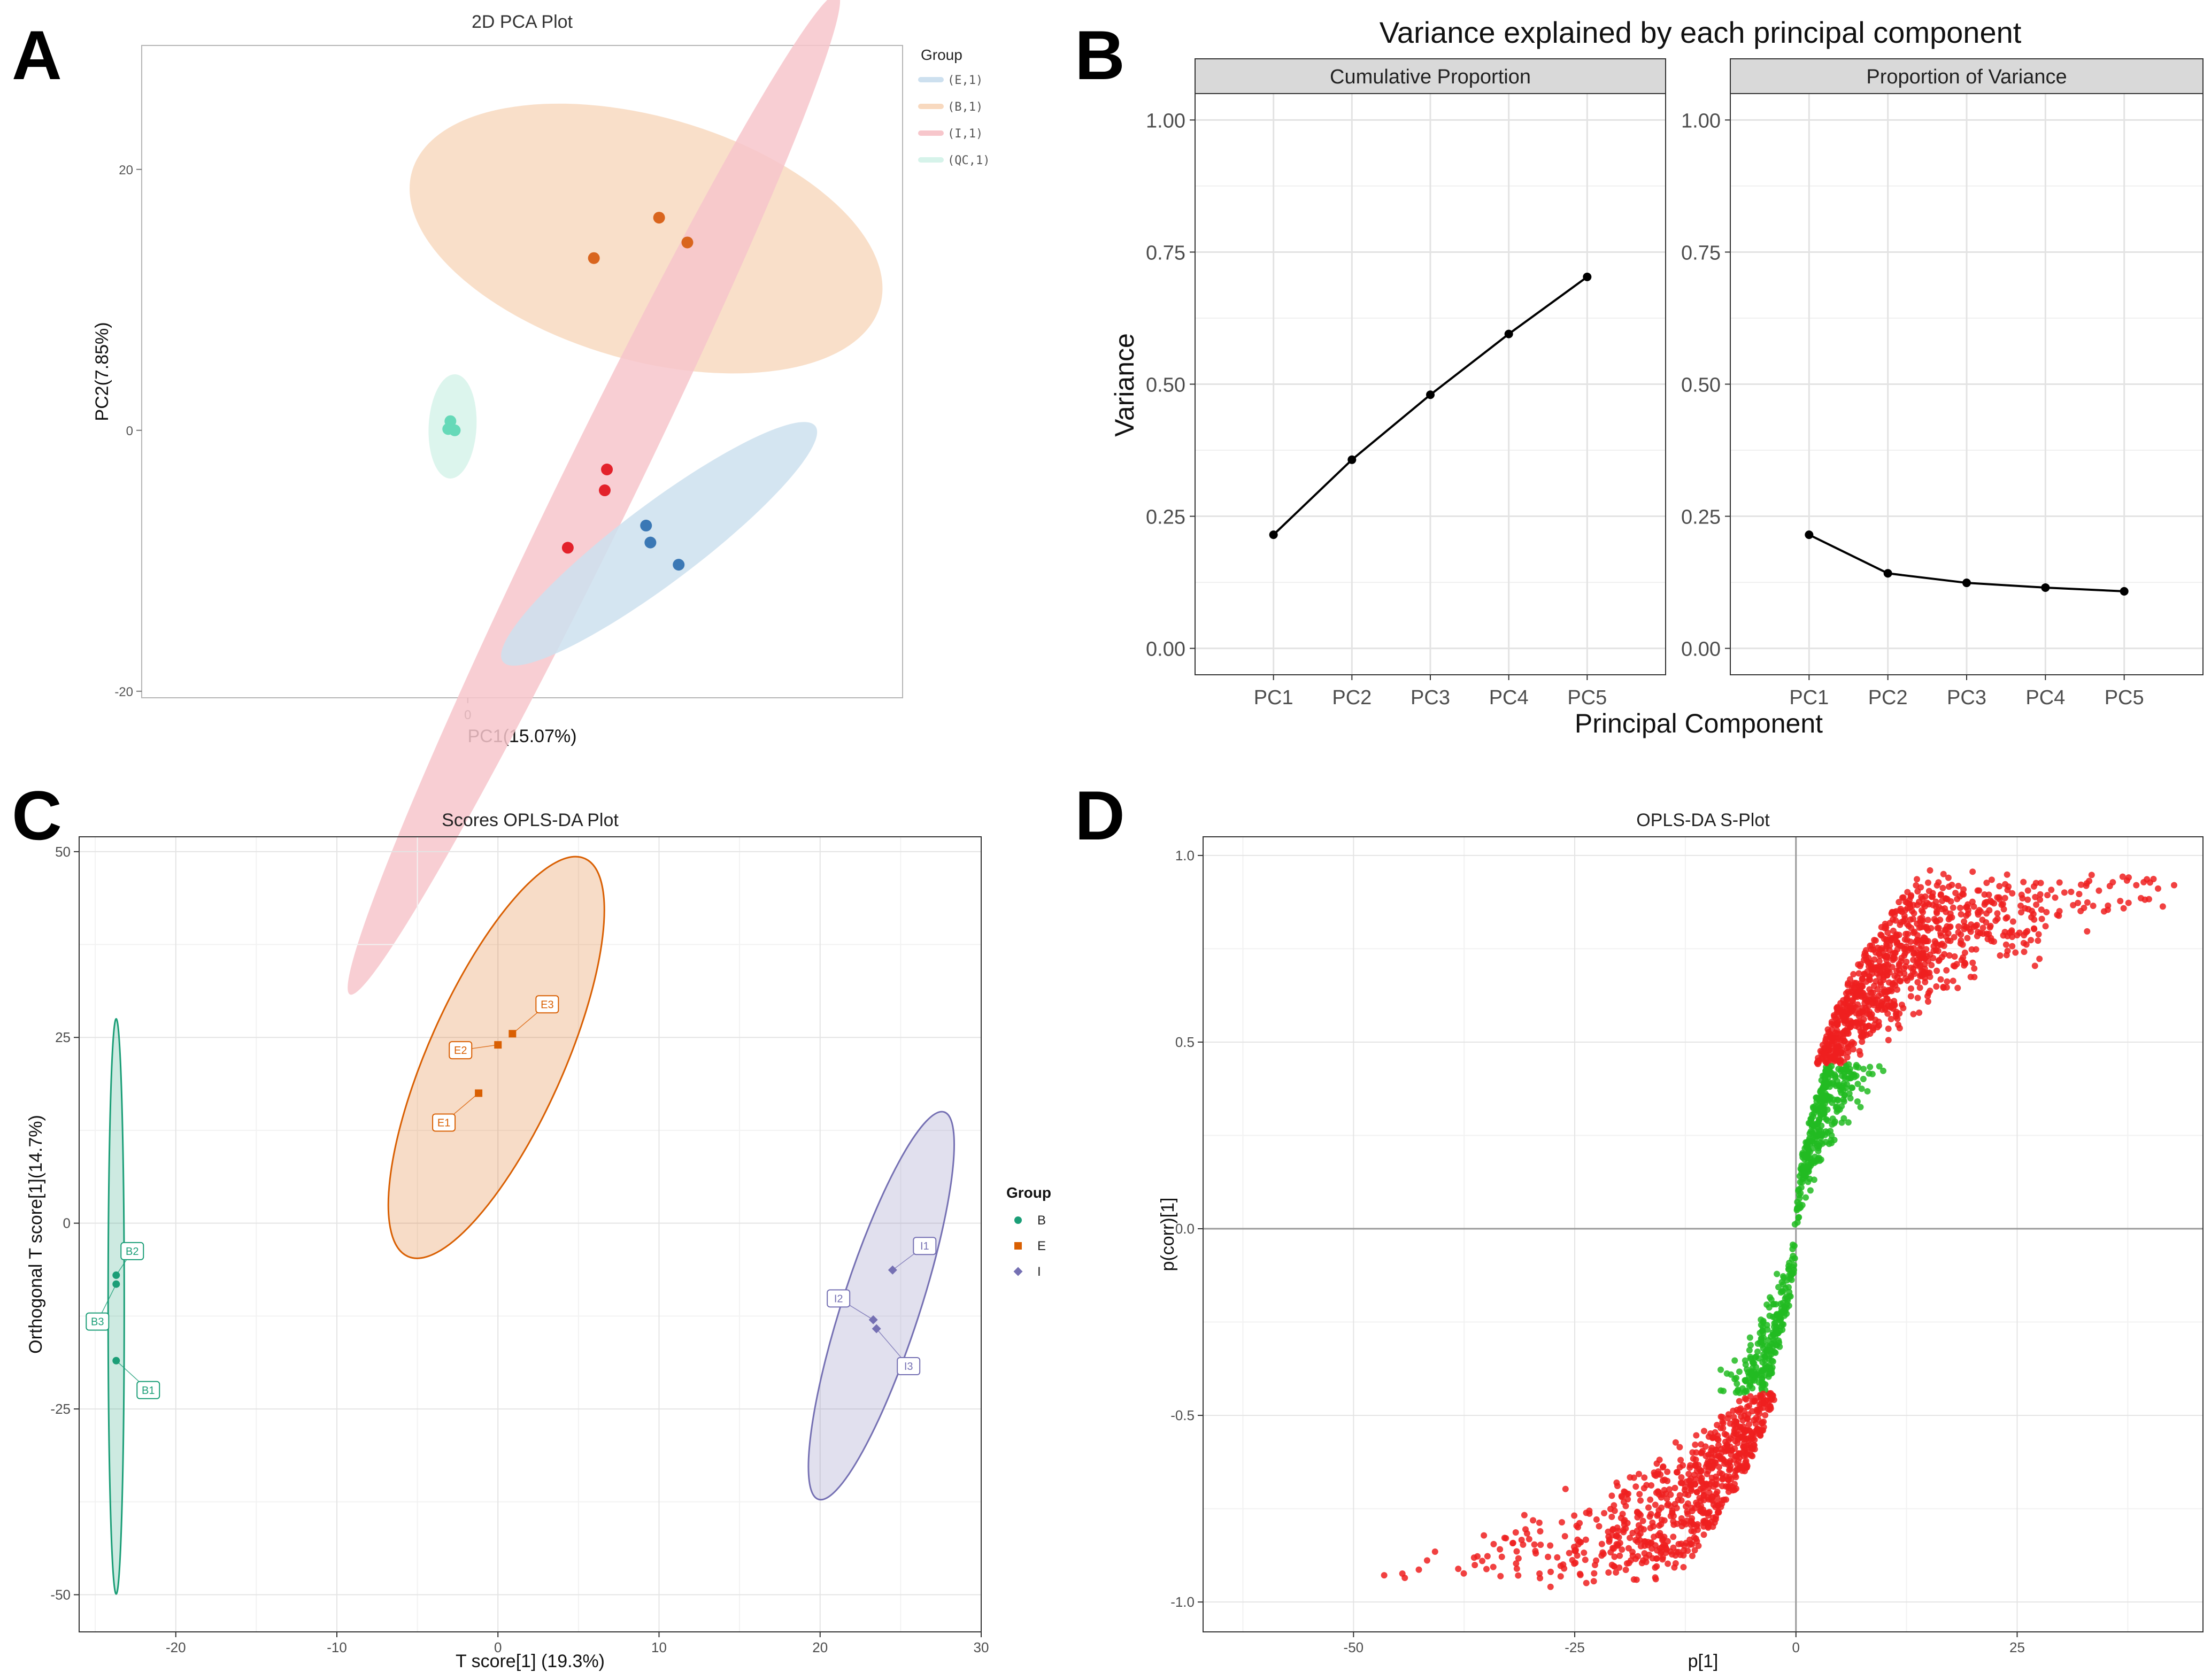  What do you see at coordinates (36, 1234) in the screenshot?
I see `y-axis-label: Orthogonal T score[1](14.7%)` at bounding box center [36, 1234].